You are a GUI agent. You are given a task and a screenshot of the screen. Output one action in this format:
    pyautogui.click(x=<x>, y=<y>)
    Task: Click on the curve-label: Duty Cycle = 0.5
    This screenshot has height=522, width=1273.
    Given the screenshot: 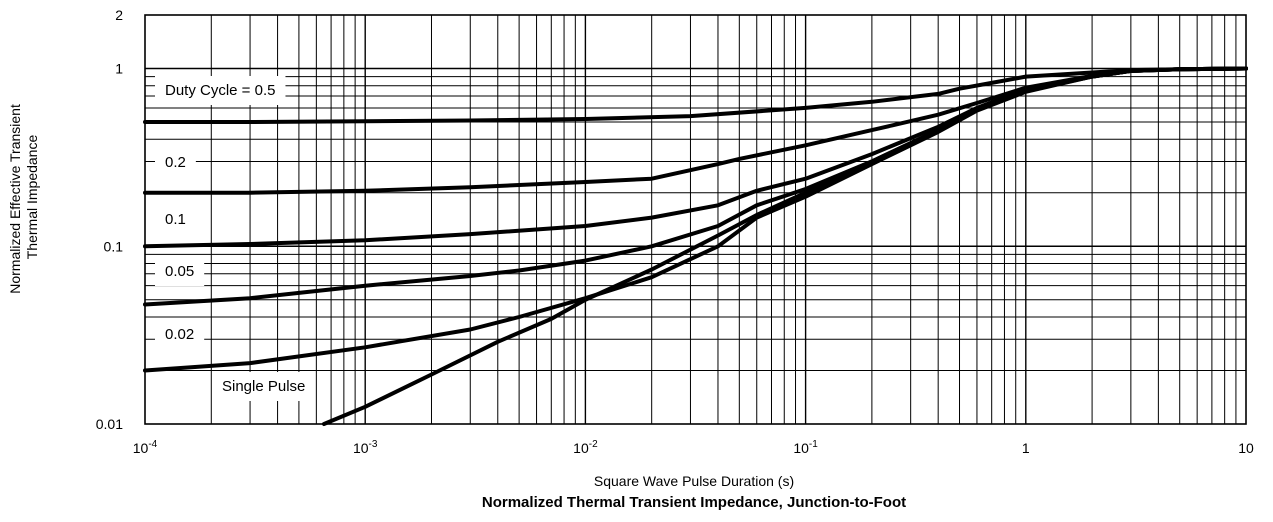 What is the action you would take?
    pyautogui.click(x=220, y=90)
    